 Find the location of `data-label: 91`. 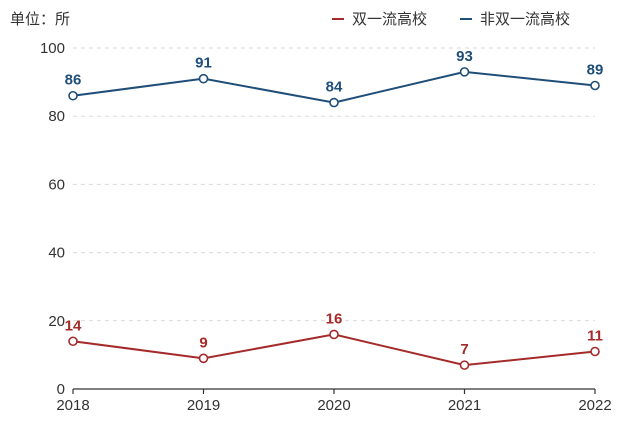

data-label: 91 is located at coordinates (203, 63).